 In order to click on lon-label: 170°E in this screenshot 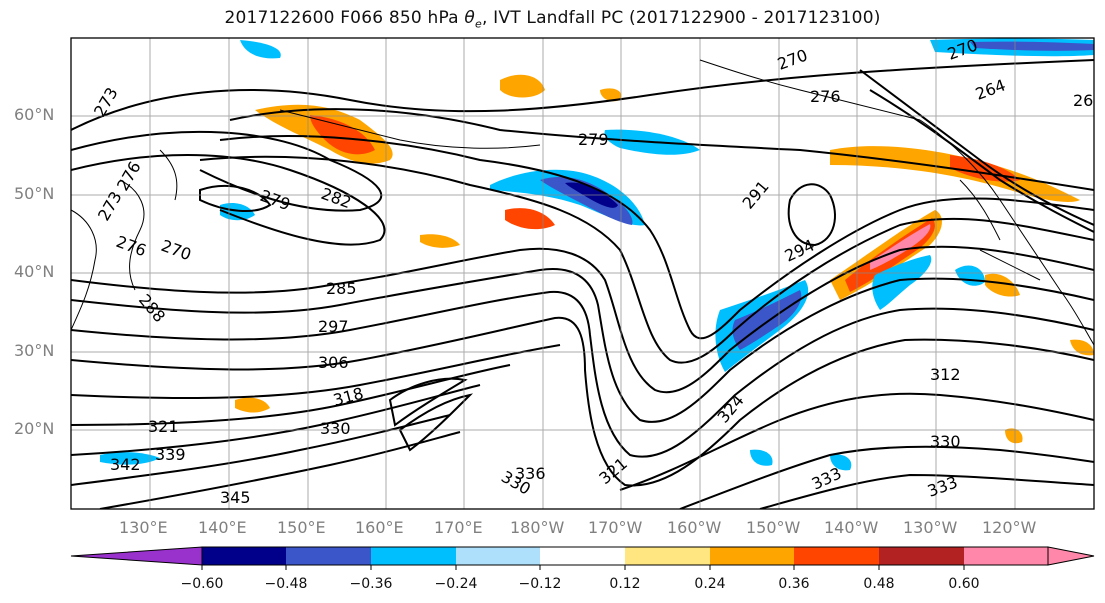, I will do `click(458, 527)`.